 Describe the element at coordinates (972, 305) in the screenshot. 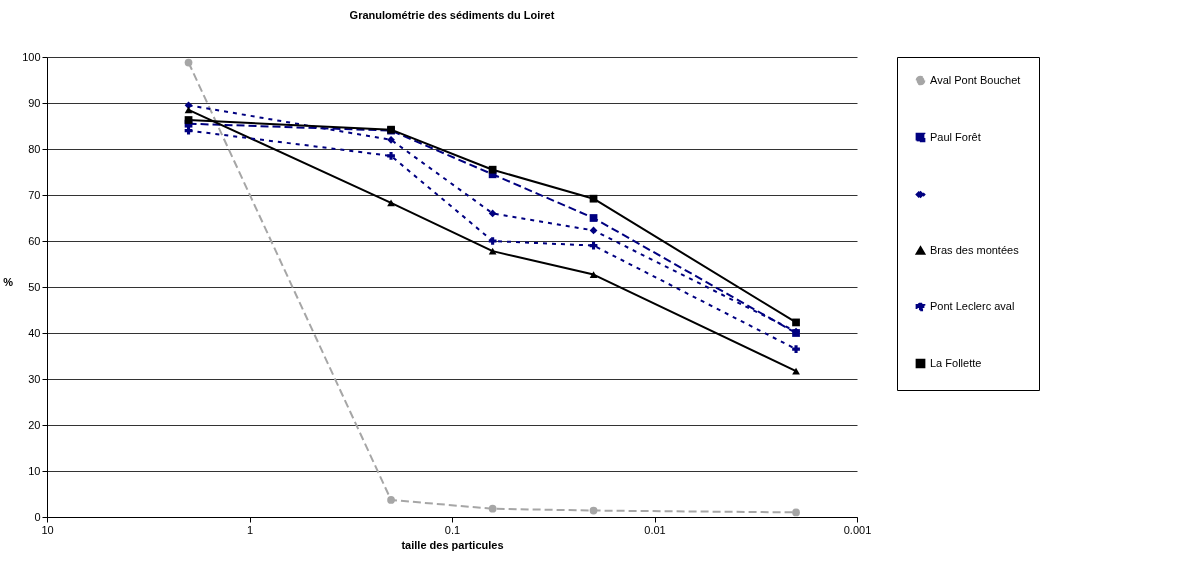

I see `legend-label: Pont Leclerc aval` at that location.